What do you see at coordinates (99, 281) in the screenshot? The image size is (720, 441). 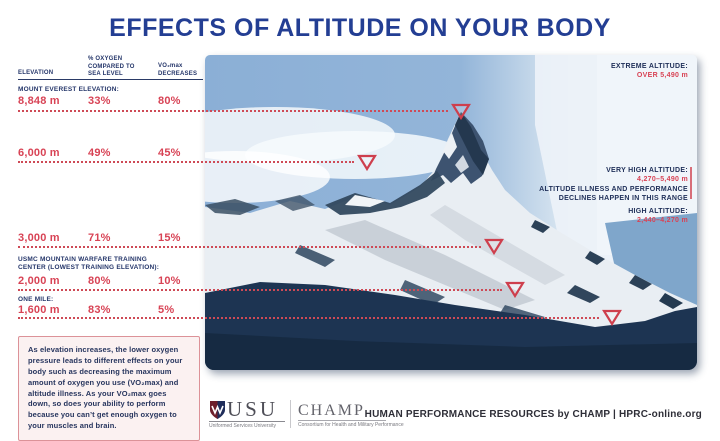 I see `oxygen-value: 80%` at bounding box center [99, 281].